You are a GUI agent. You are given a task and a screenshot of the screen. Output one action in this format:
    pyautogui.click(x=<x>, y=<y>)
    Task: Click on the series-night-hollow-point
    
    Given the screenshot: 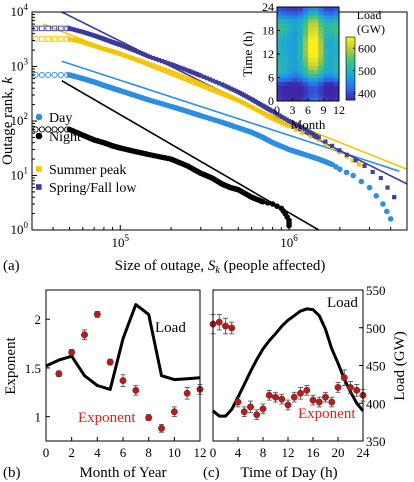 What is the action you would take?
    pyautogui.click(x=41, y=129)
    